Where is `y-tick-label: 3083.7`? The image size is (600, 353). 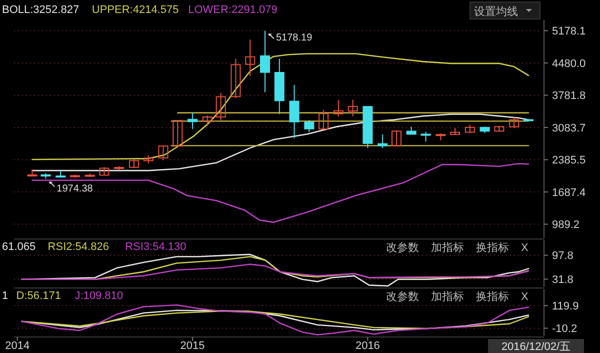 y-tick-label: 3083.7 is located at coordinates (569, 128).